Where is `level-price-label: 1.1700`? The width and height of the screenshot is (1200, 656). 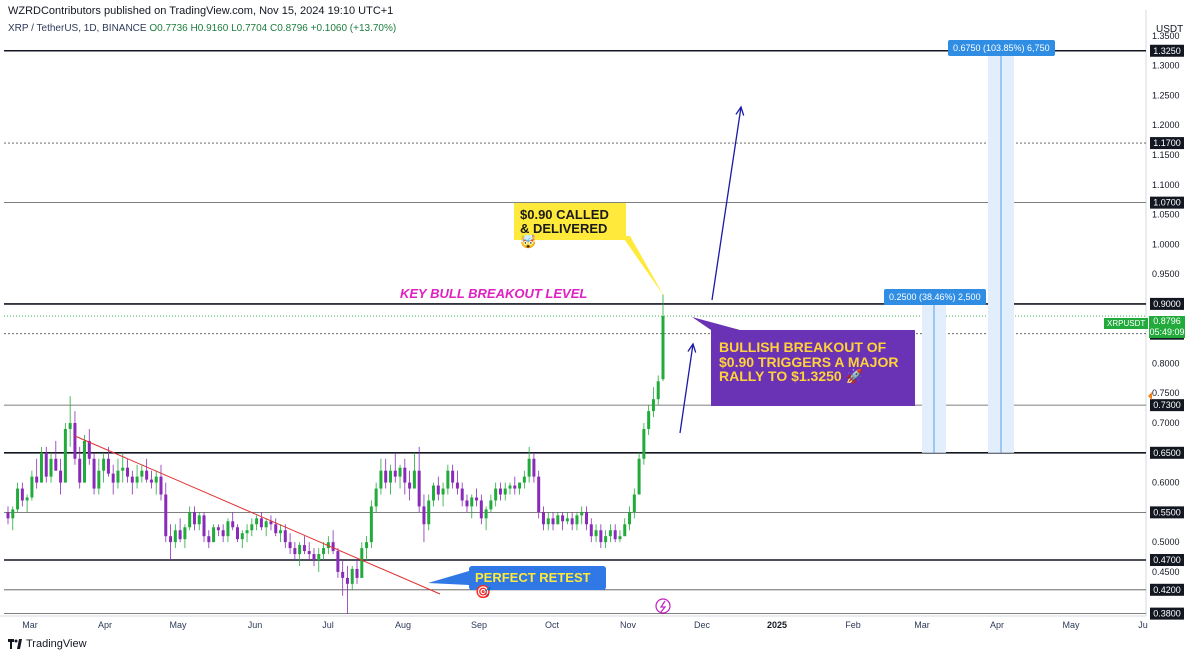 level-price-label: 1.1700 is located at coordinates (1167, 143).